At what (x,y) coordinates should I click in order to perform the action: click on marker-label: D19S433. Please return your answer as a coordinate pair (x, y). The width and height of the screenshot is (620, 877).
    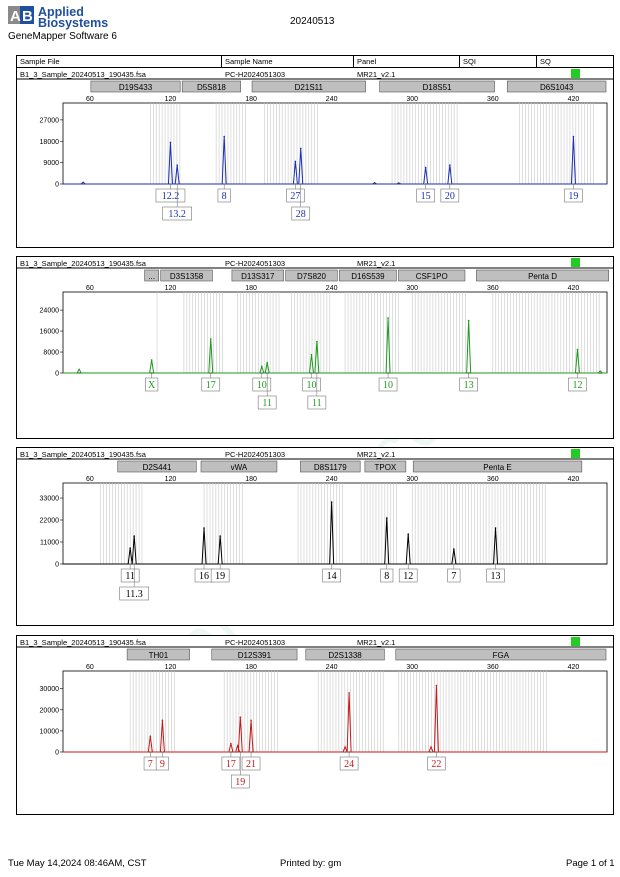
    Looking at the image, I should click on (136, 87).